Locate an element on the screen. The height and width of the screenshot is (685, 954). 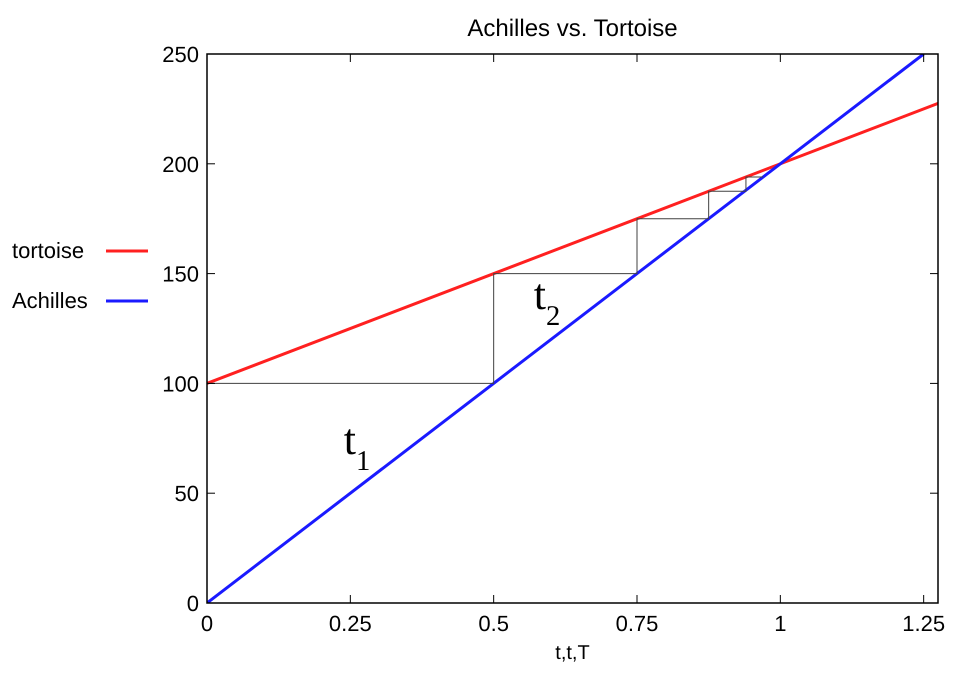
x-tick-label: 0.25 is located at coordinates (350, 623).